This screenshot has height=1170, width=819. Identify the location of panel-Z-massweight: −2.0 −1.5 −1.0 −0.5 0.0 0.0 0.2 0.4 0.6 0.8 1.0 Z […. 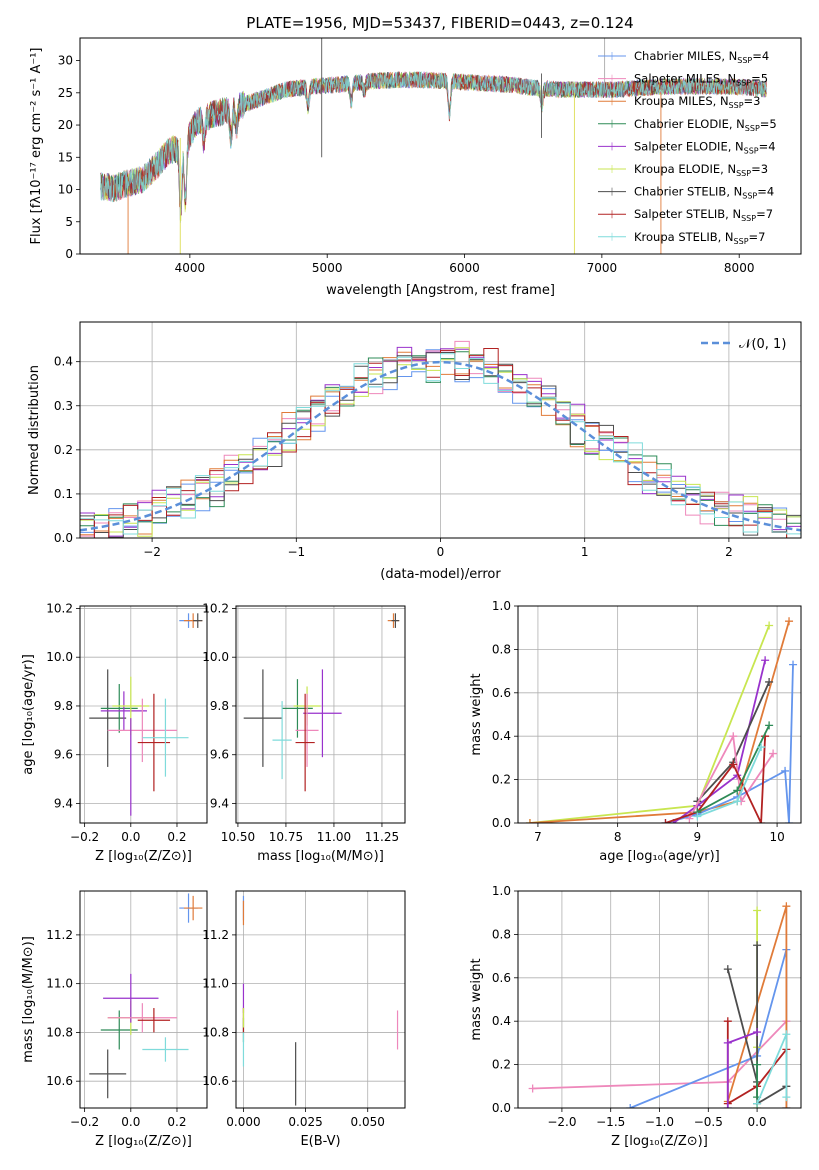
(635, 1016).